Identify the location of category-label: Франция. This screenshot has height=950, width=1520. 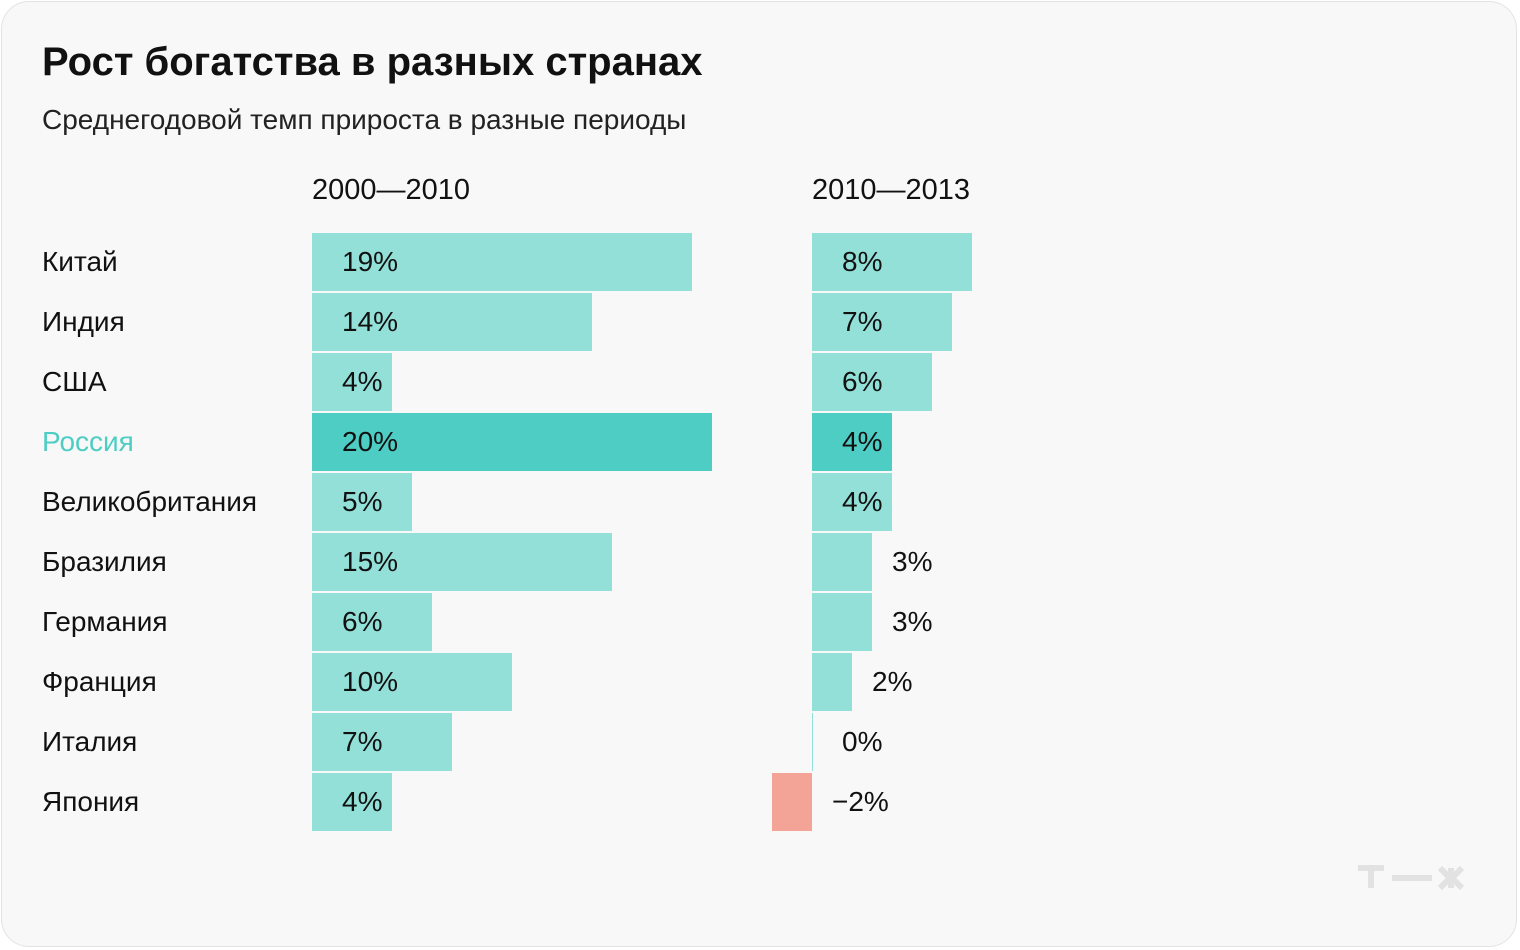
(99, 681).